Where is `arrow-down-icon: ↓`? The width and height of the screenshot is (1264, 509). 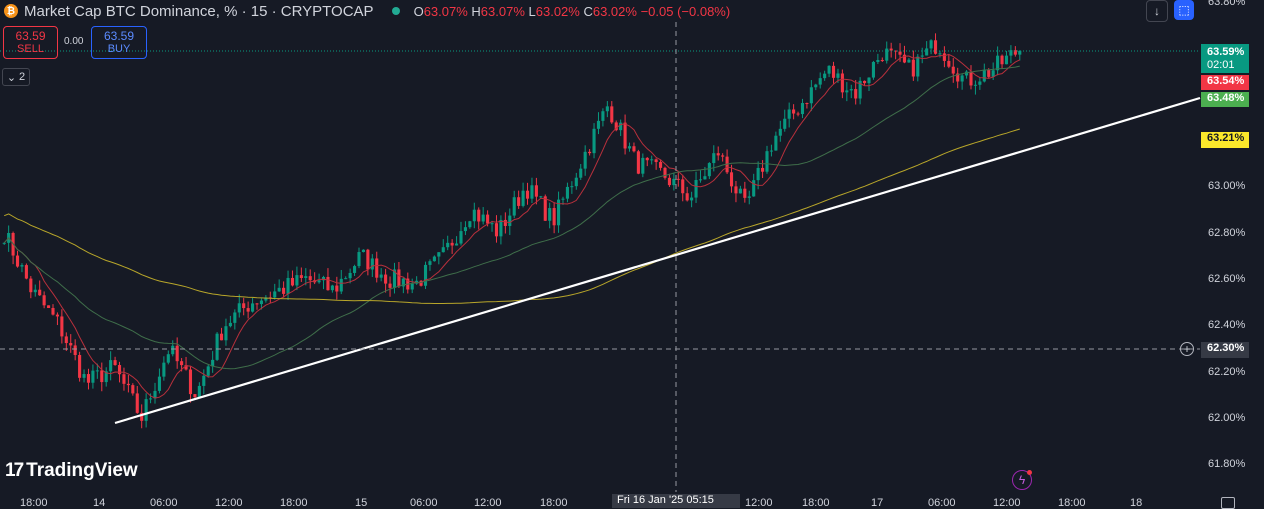
arrow-down-icon: ↓ is located at coordinates (1157, 11).